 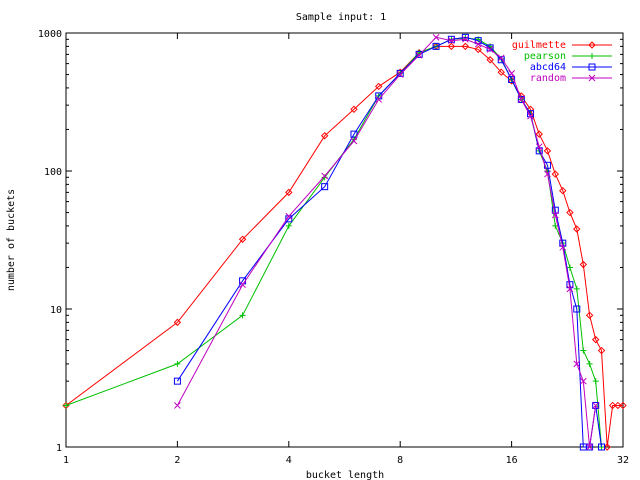 I want to click on x-tick-label: 16, so click(x=512, y=460).